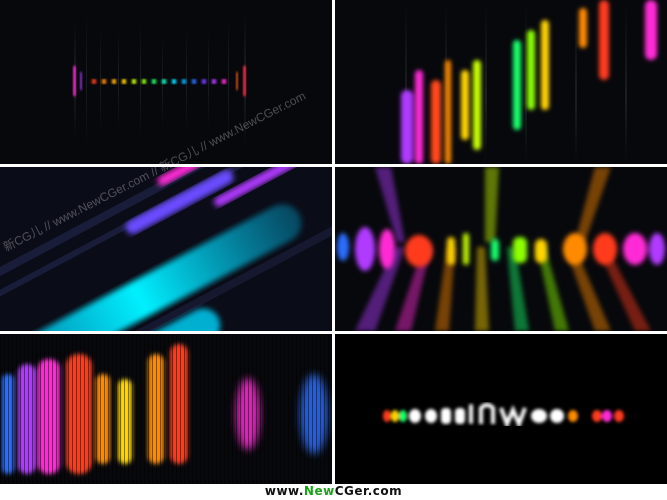  I want to click on url-prefix: www., so click(284, 491).